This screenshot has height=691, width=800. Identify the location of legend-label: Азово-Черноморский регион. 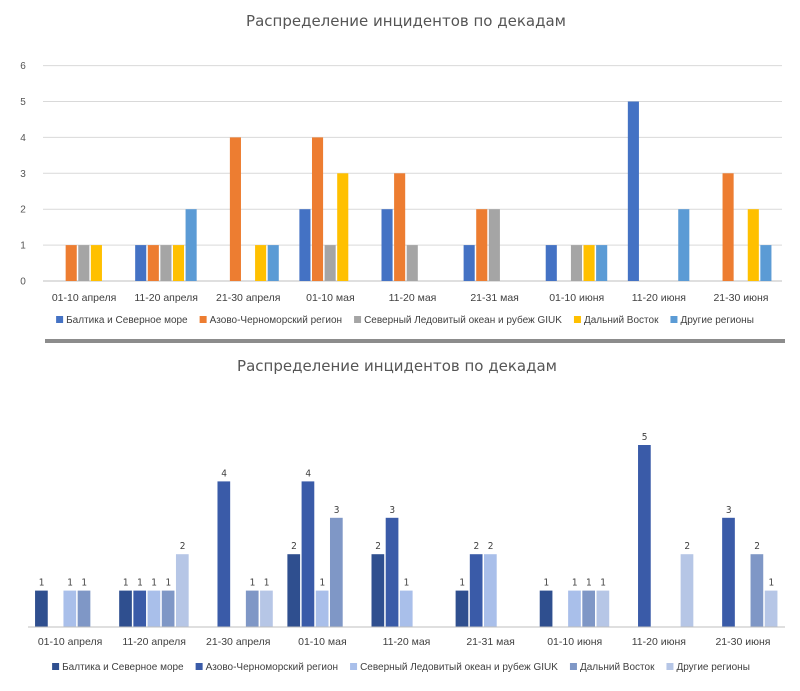
(272, 667).